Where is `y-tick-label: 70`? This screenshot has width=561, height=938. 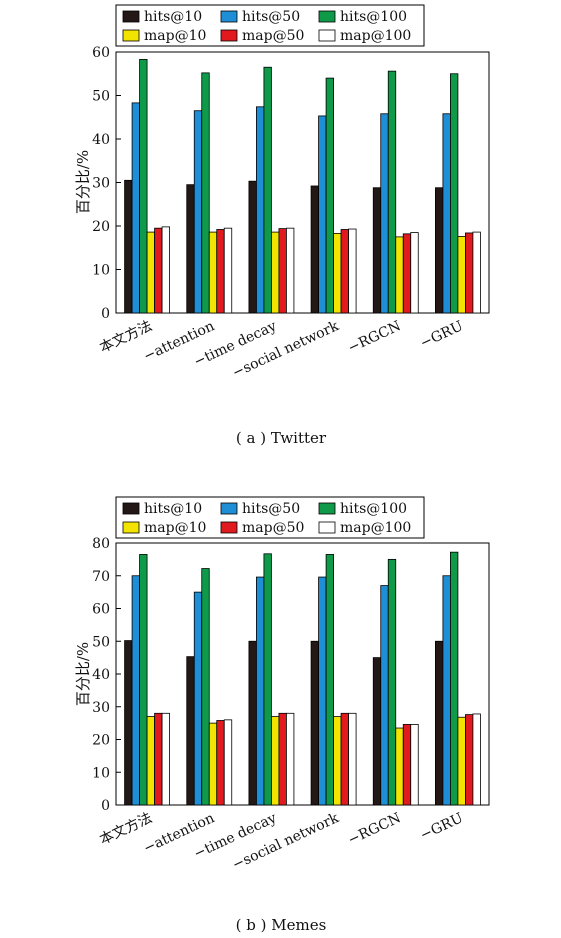
y-tick-label: 70 is located at coordinates (101, 577).